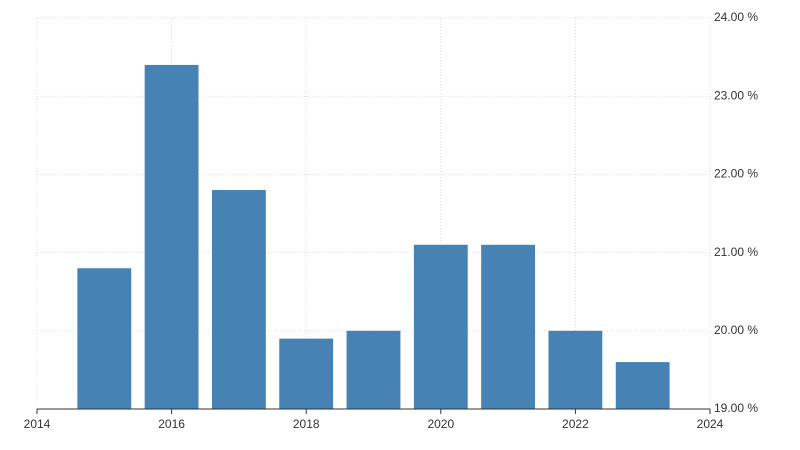 The width and height of the screenshot is (800, 450). Describe the element at coordinates (440, 424) in the screenshot. I see `x-tick-label: 2020` at that location.